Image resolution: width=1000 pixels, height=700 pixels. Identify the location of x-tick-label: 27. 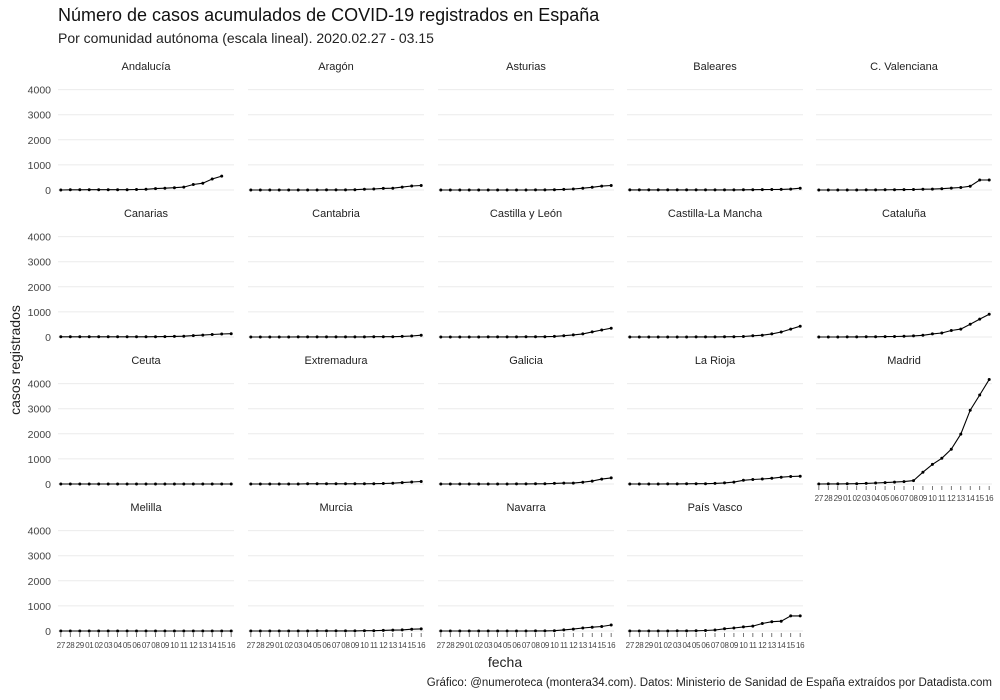
(251, 645).